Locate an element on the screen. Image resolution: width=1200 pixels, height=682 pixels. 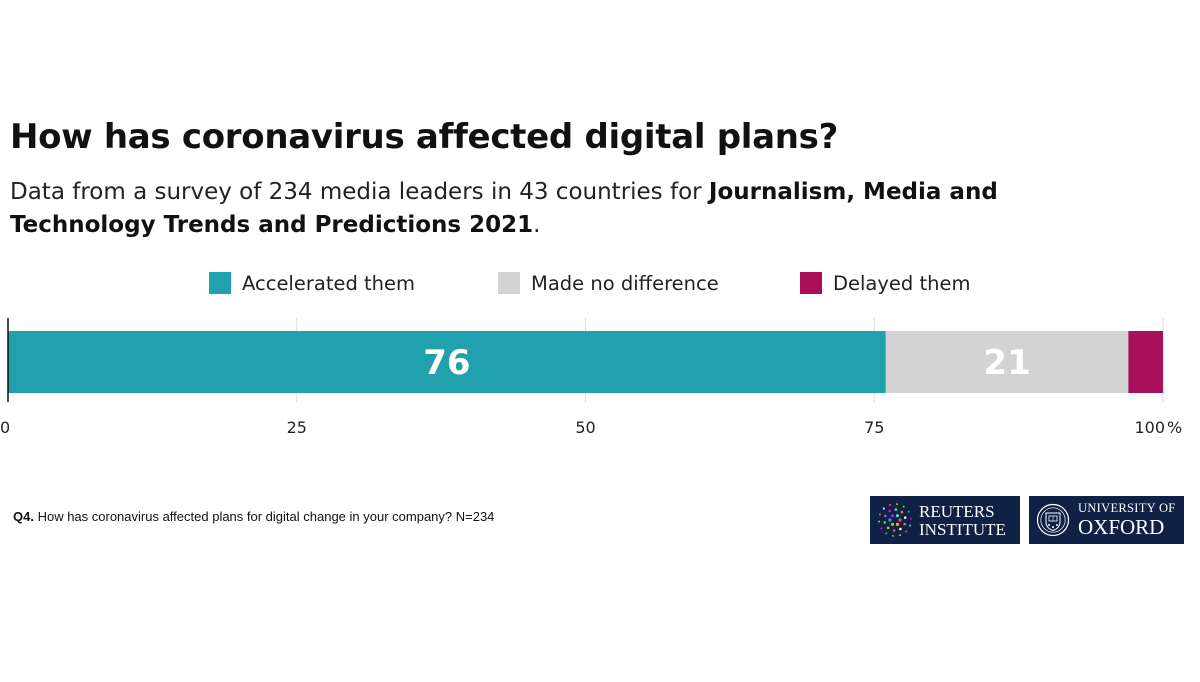
tick-unit: % is located at coordinates (1174, 427).